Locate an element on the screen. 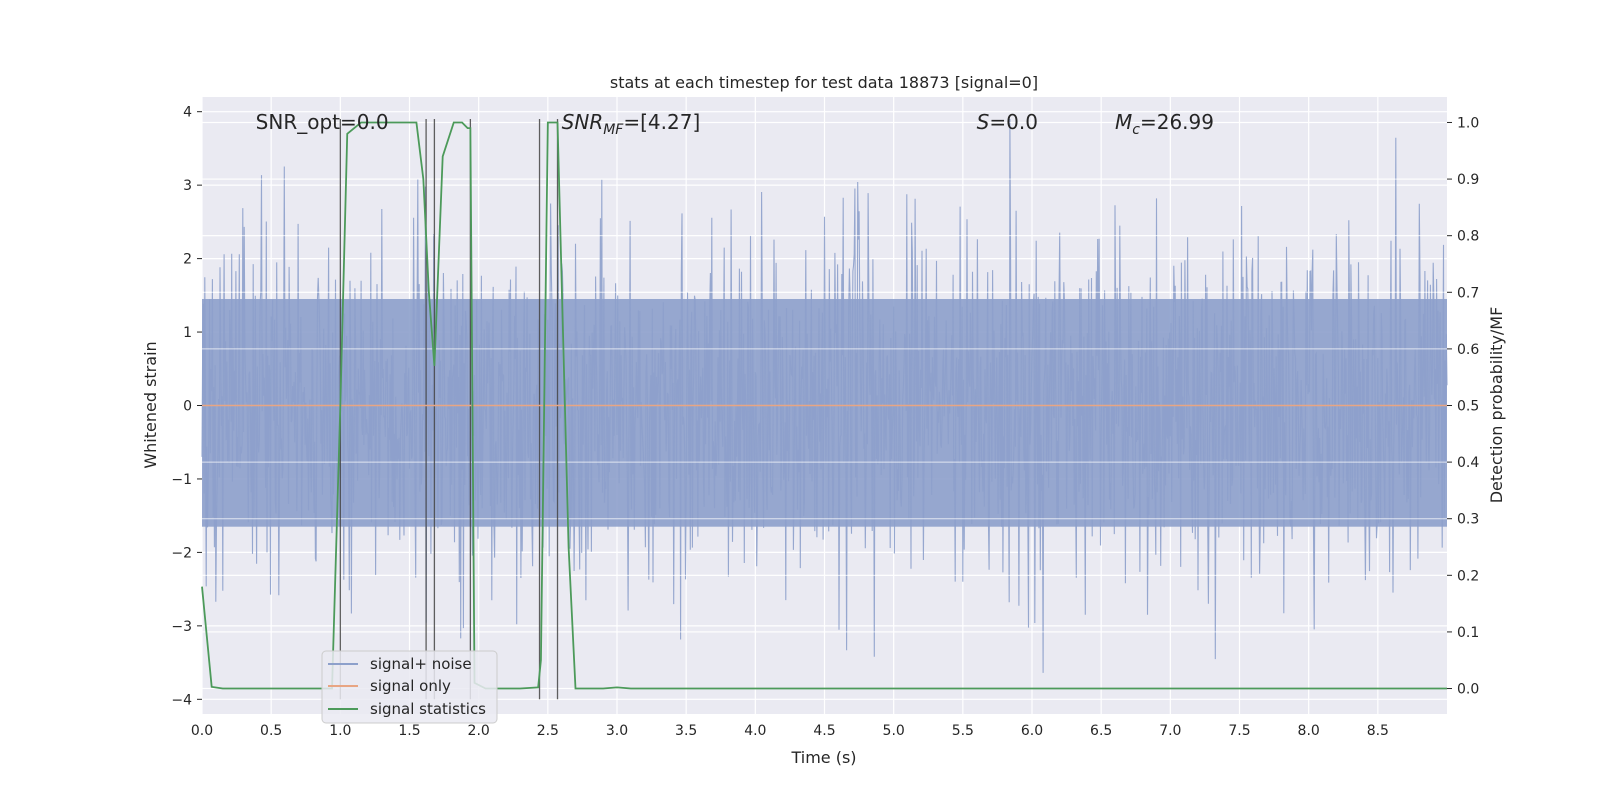  y-right-tick-label: 0.5 is located at coordinates (1468, 407).